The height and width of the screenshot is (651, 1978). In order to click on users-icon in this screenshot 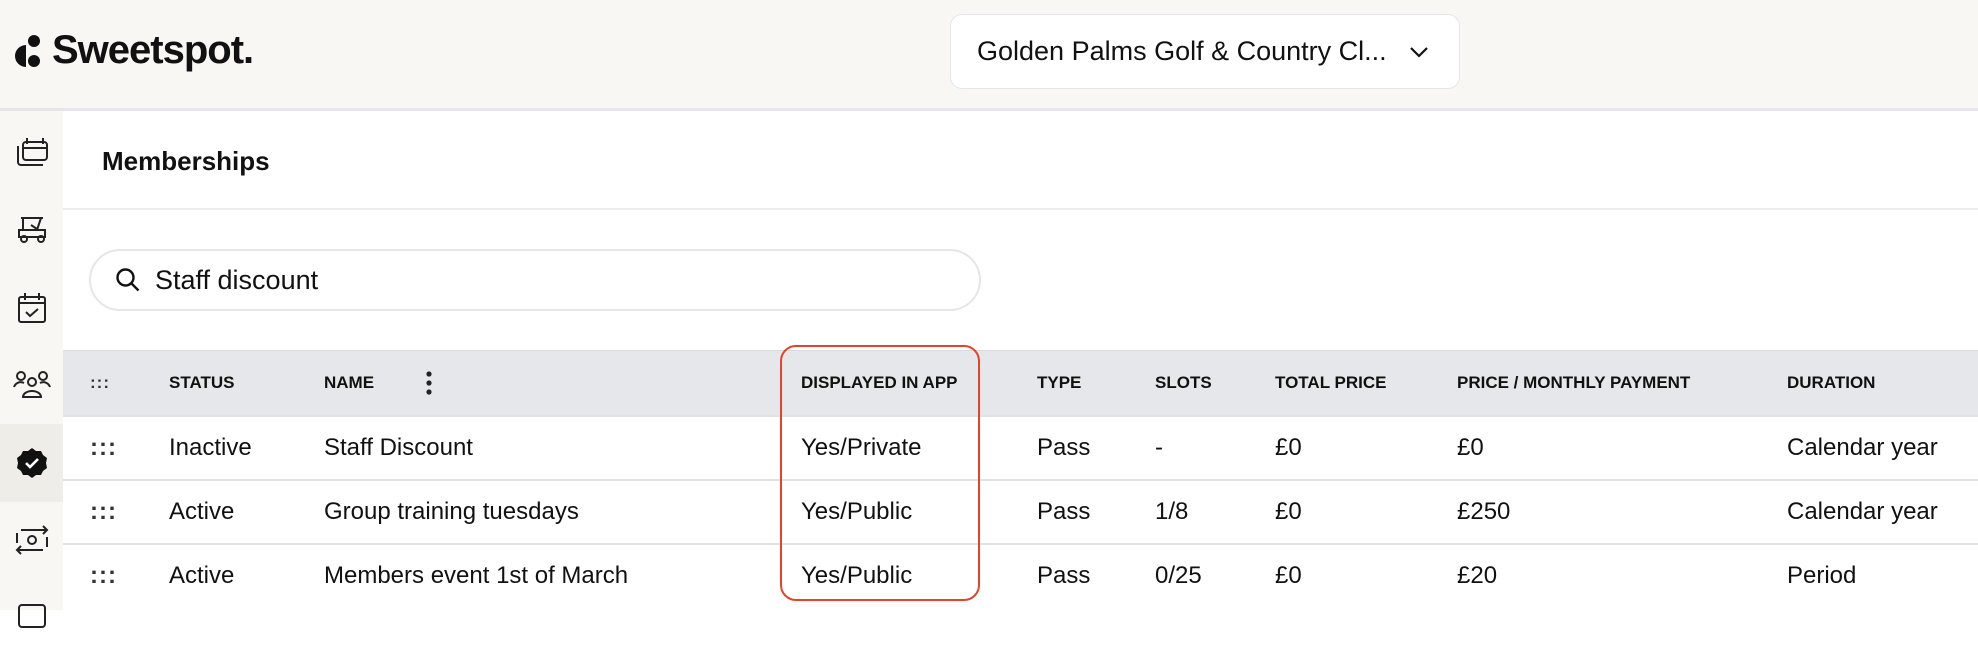, I will do `click(31, 384)`.